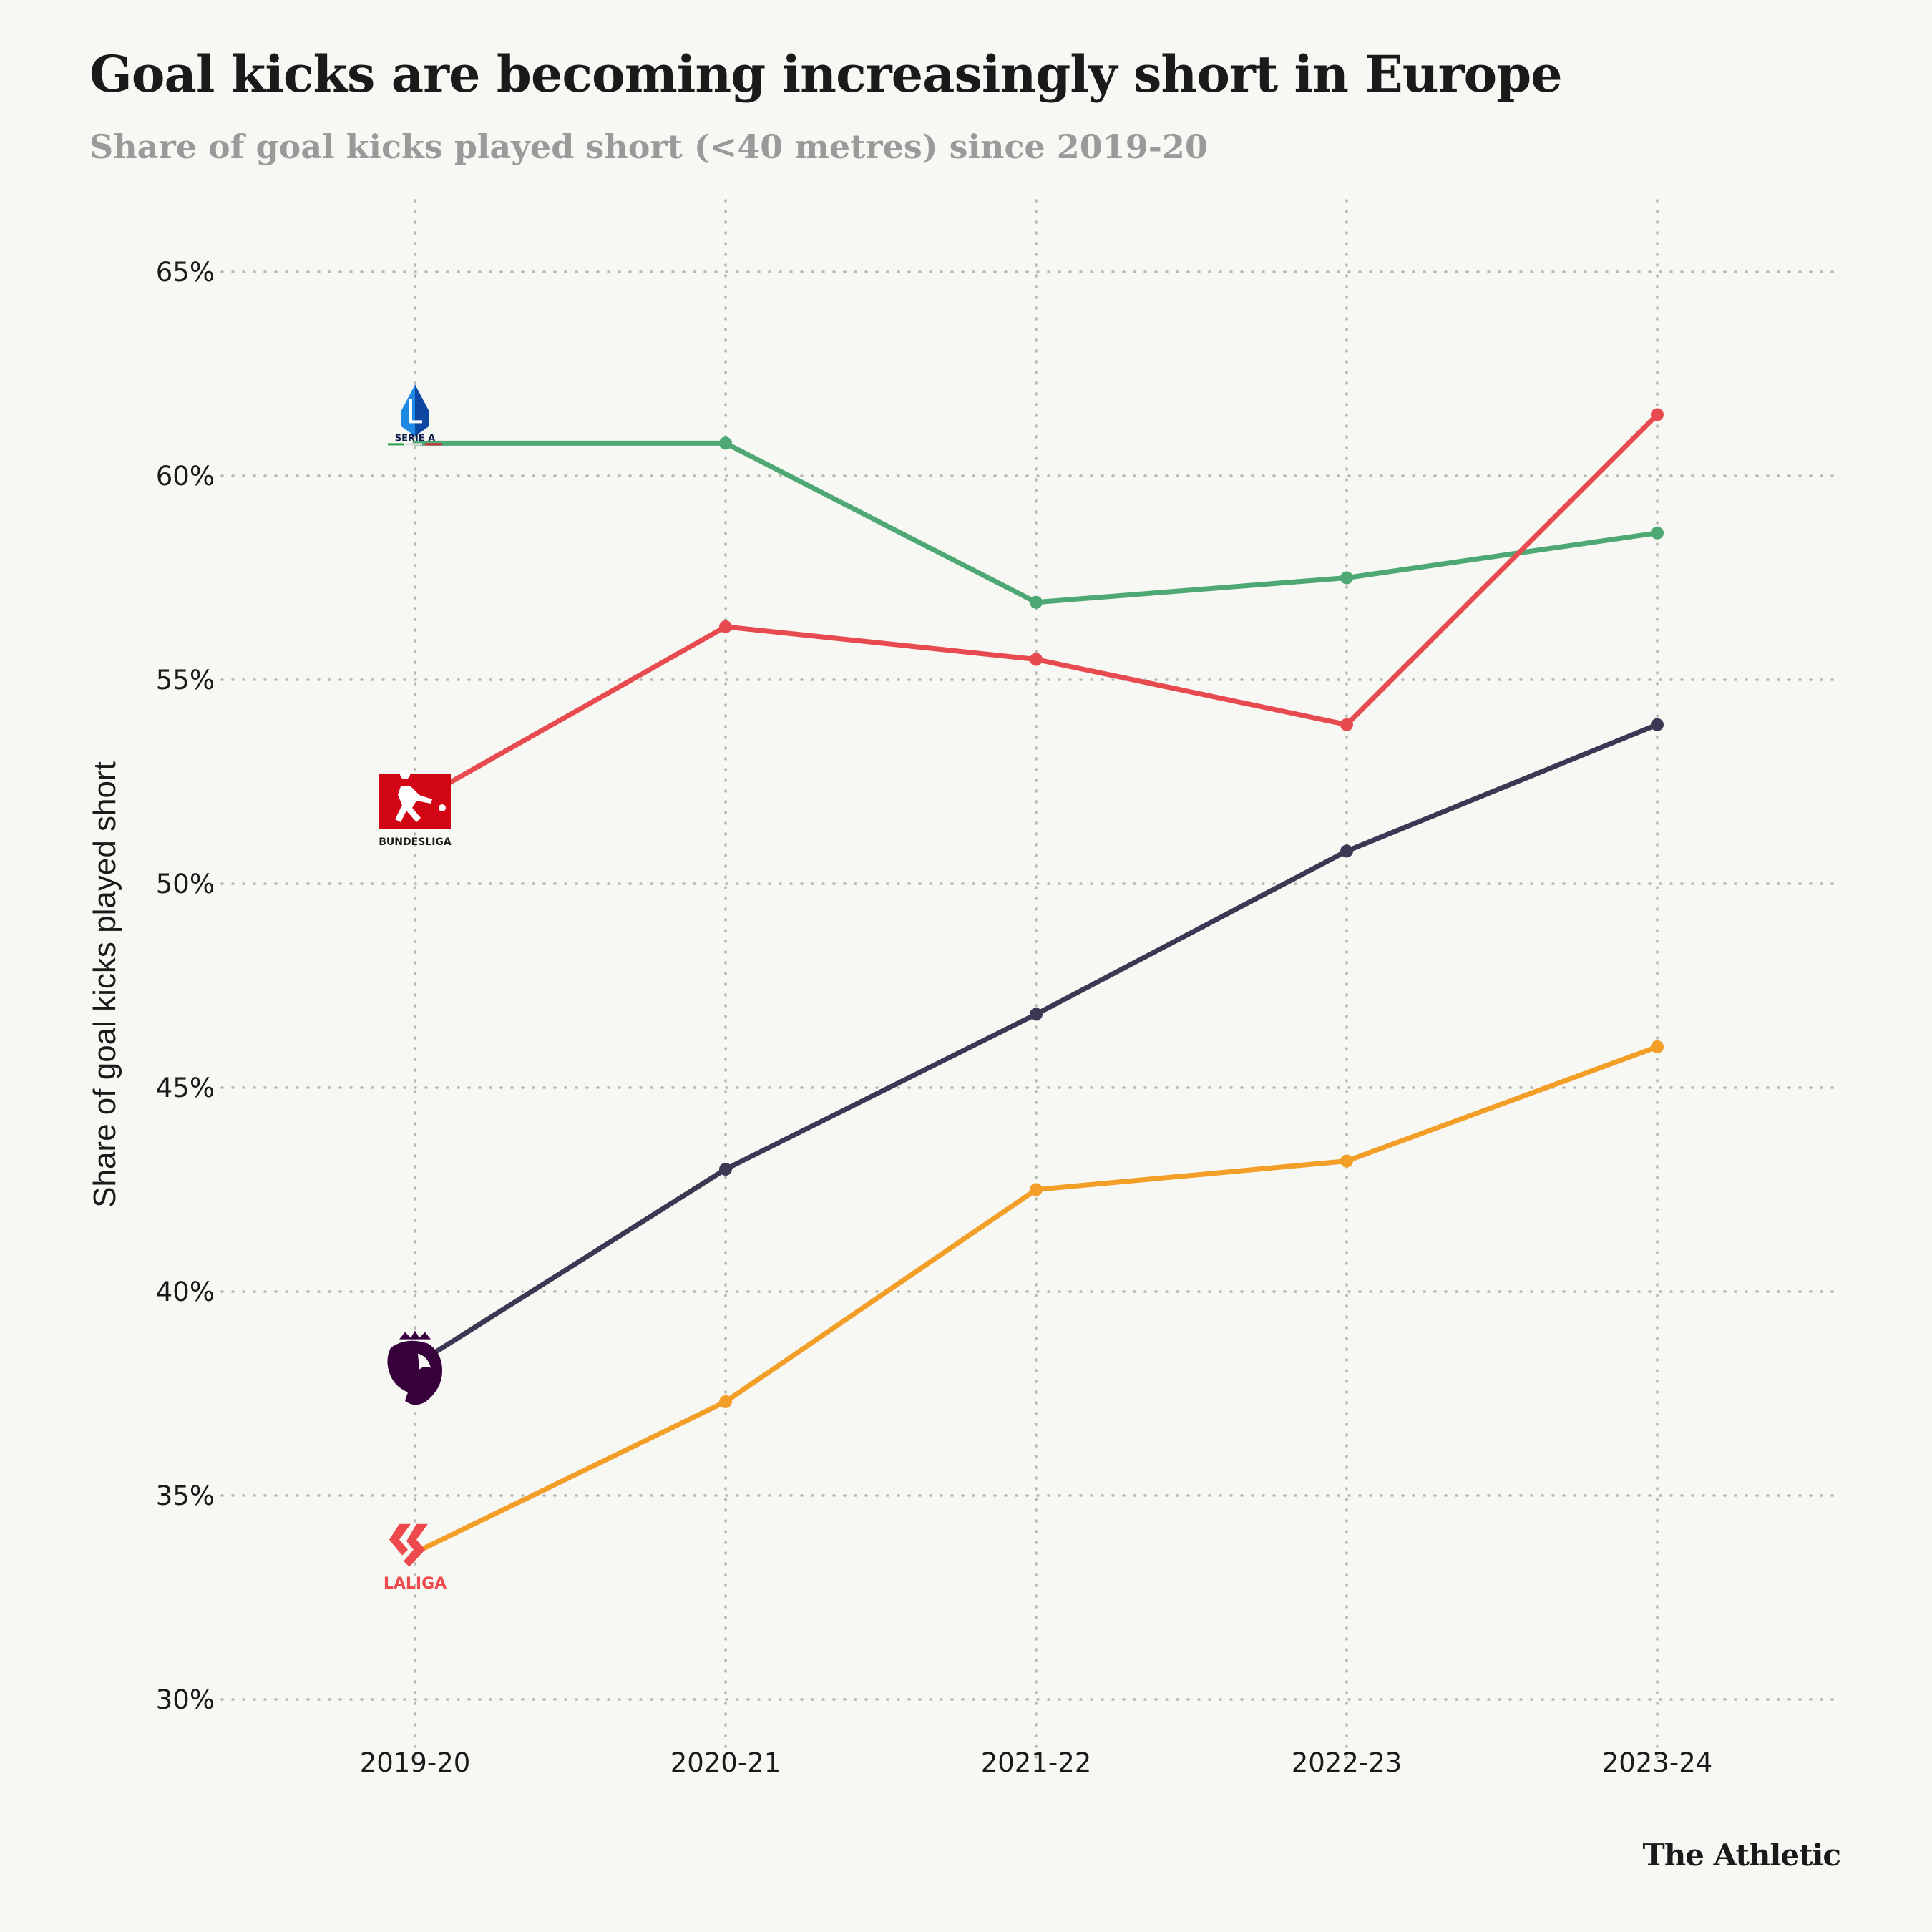 The width and height of the screenshot is (1932, 1932). Describe the element at coordinates (415, 988) in the screenshot. I see `logo-layer: SERIE A BUNDESLIGA LALIGA` at that location.